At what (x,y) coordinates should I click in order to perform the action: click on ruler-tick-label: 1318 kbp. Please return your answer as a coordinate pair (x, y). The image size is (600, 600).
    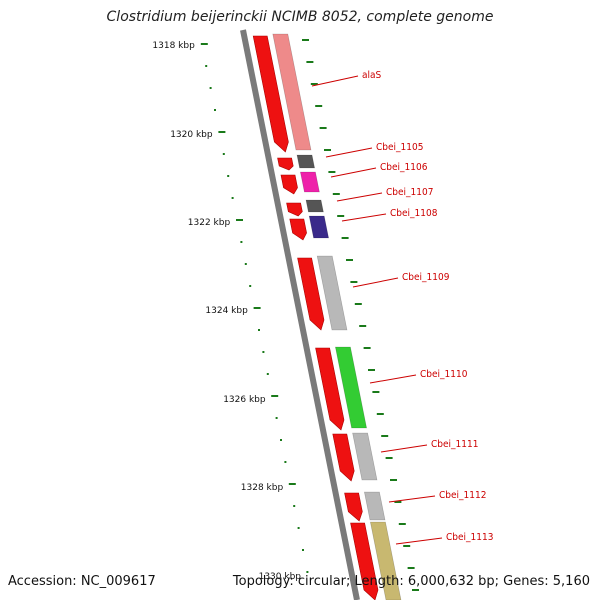
    Looking at the image, I should click on (173, 46).